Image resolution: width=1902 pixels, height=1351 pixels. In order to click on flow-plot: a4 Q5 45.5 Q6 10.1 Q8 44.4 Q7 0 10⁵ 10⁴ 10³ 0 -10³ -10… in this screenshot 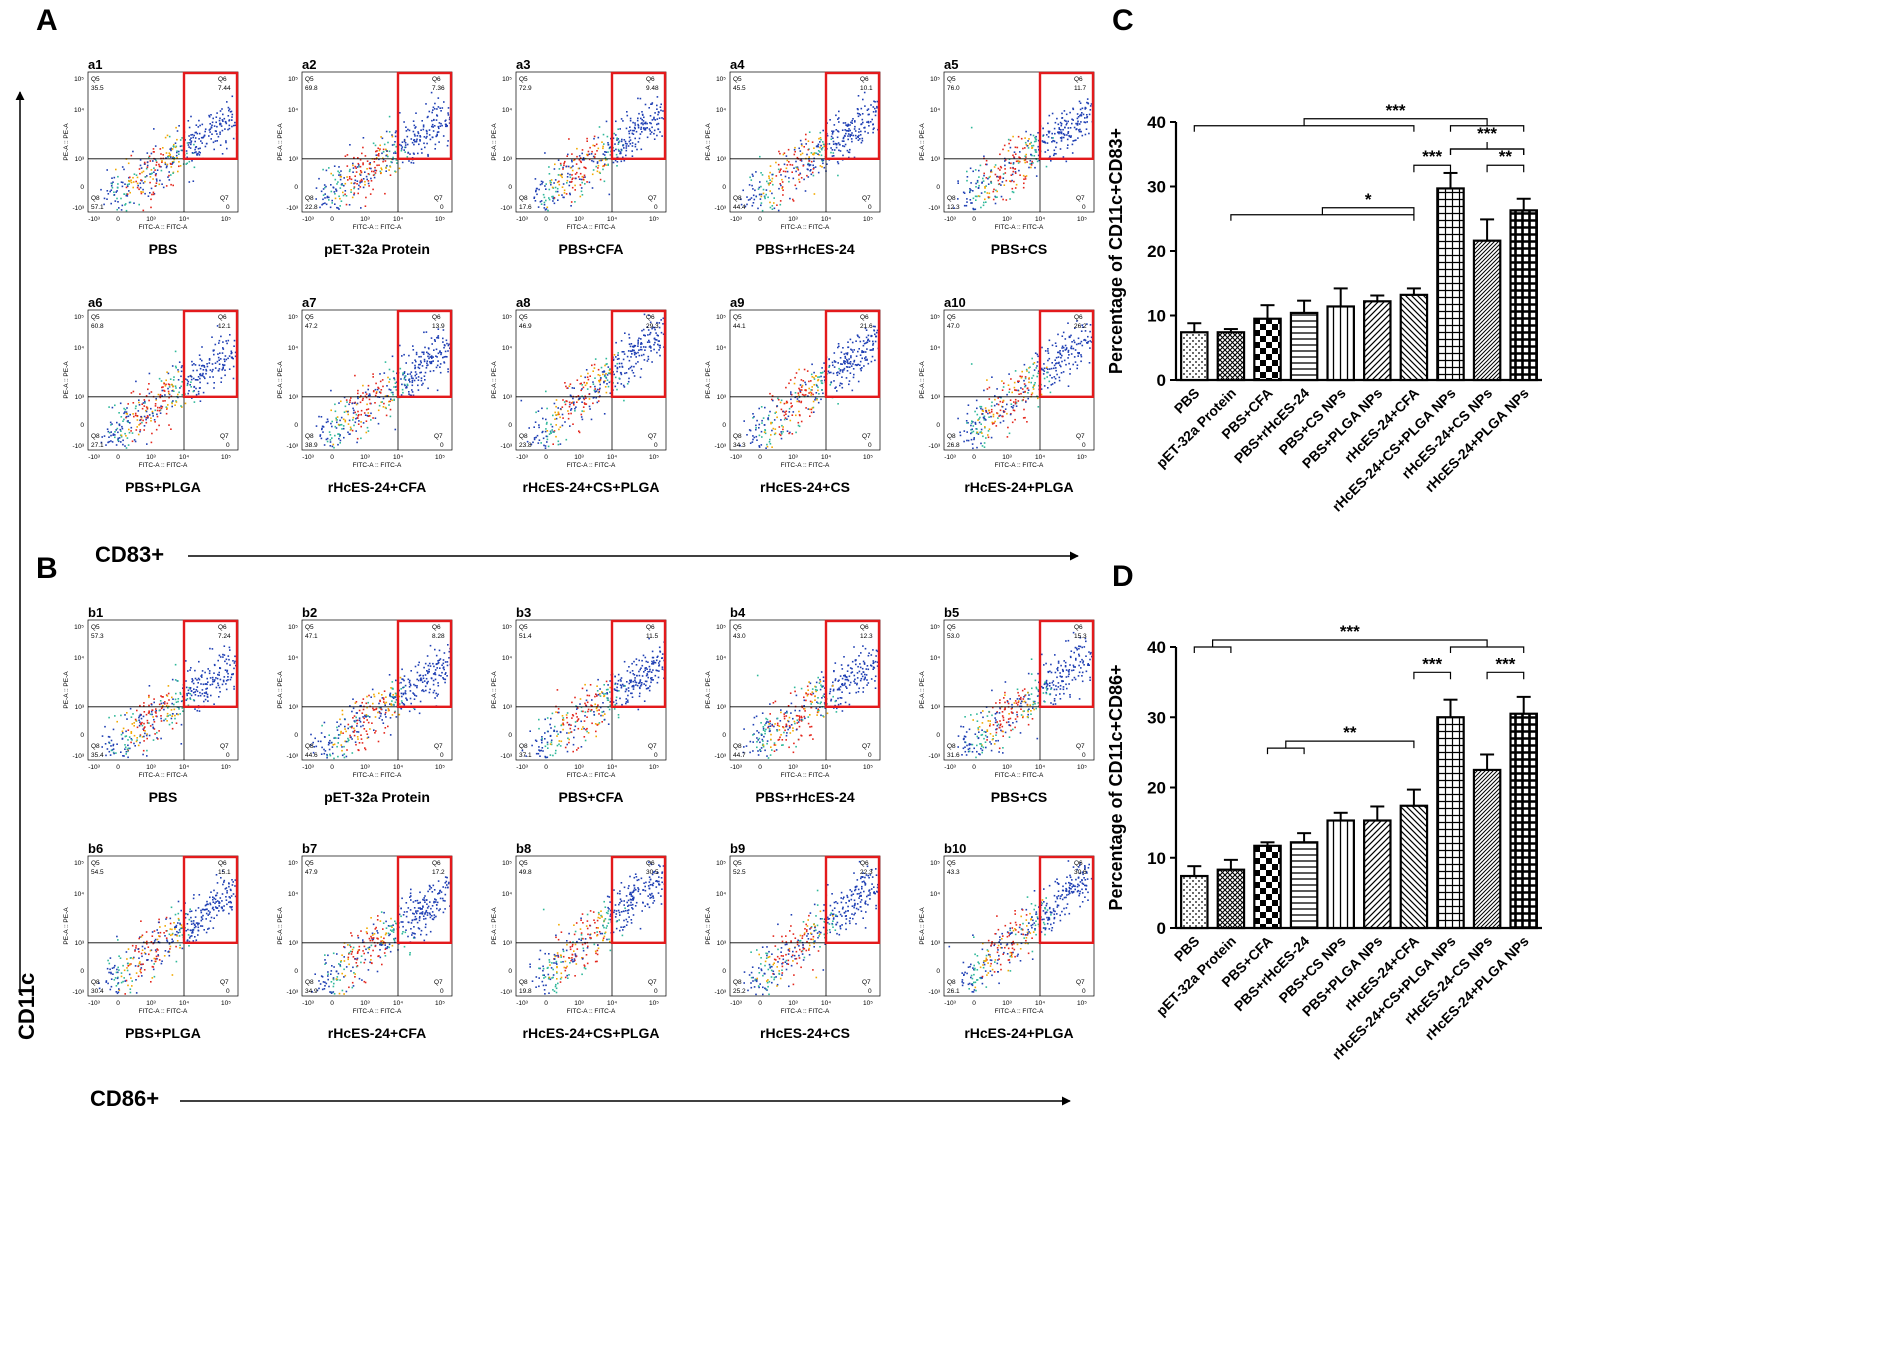, I will do `click(793, 157)`.